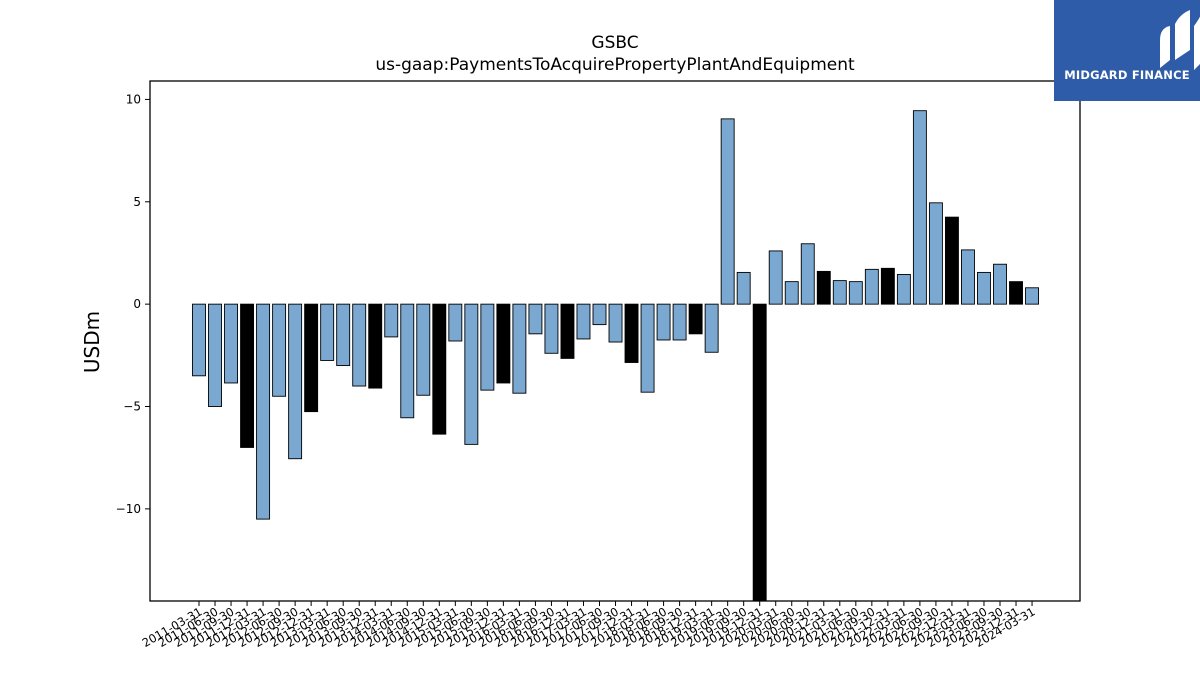 The height and width of the screenshot is (675, 1200). What do you see at coordinates (92, 342) in the screenshot?
I see `y-axis-label: USDm` at bounding box center [92, 342].